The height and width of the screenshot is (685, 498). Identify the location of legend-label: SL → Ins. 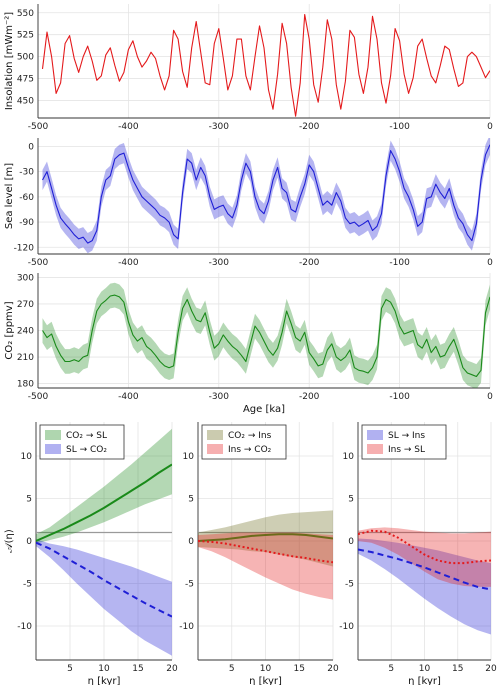
(406, 436).